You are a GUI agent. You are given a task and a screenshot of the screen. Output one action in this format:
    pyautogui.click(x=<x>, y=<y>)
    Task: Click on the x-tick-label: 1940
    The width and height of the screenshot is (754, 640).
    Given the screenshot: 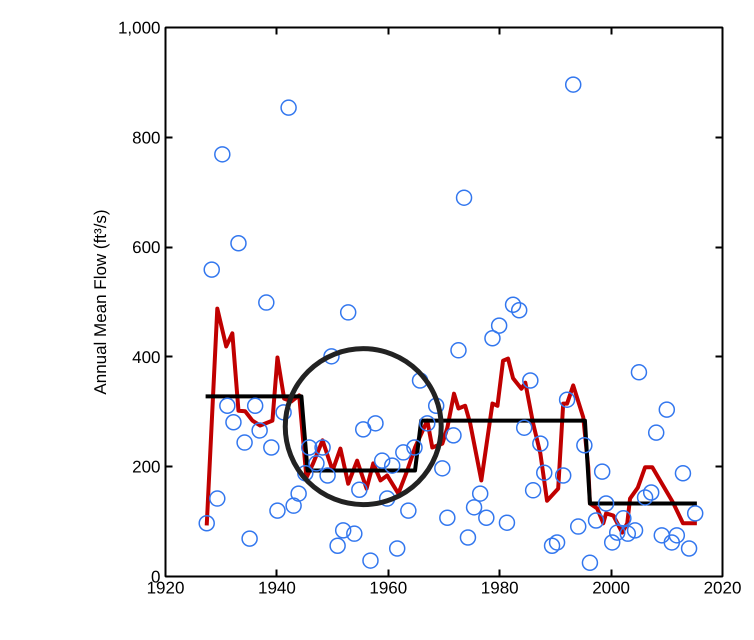 What is the action you would take?
    pyautogui.click(x=277, y=588)
    